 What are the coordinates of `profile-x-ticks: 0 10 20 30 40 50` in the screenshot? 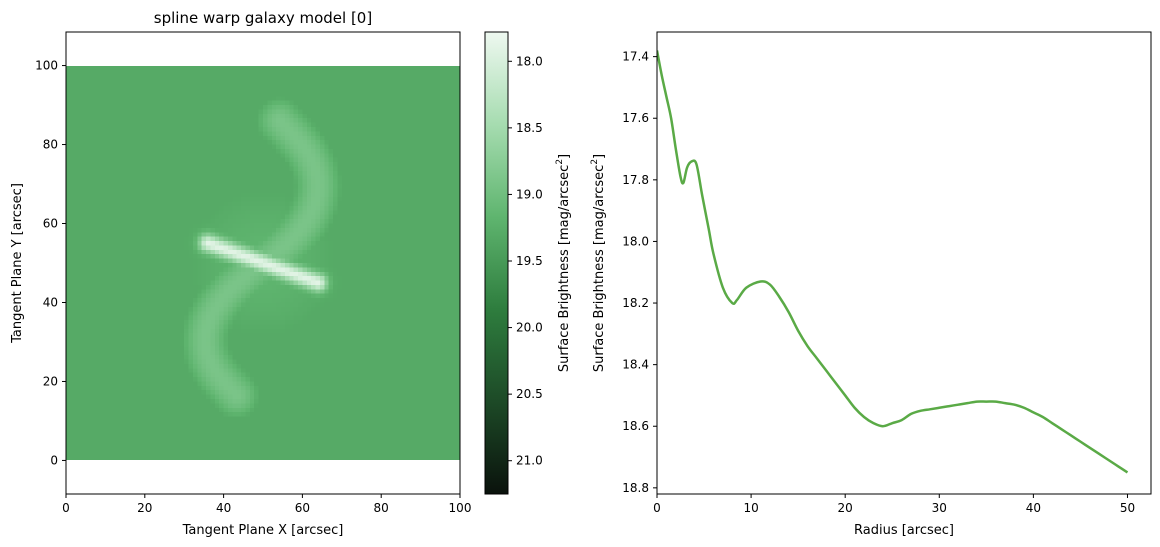 It's located at (894, 504).